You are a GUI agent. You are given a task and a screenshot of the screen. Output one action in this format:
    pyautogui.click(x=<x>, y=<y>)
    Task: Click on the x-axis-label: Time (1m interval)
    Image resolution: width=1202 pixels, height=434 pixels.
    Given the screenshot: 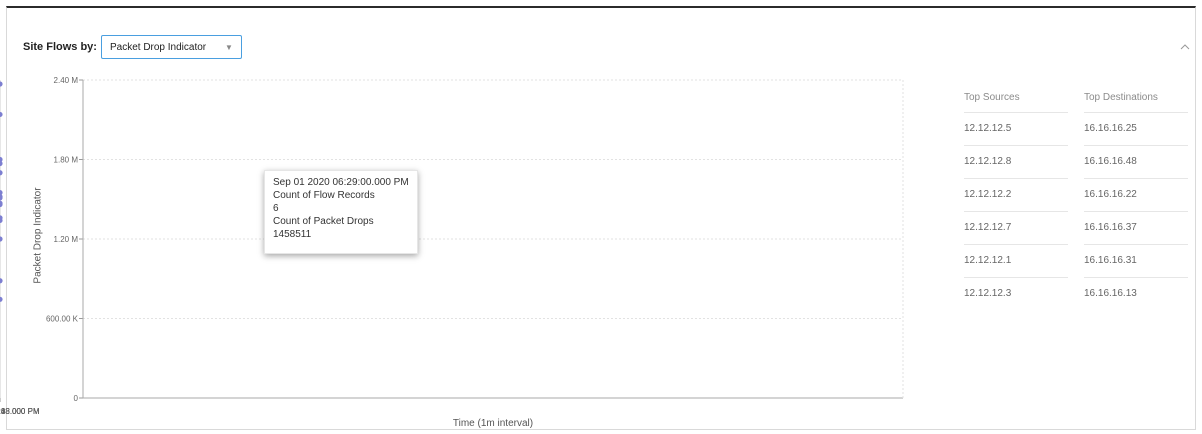 What is the action you would take?
    pyautogui.click(x=493, y=423)
    